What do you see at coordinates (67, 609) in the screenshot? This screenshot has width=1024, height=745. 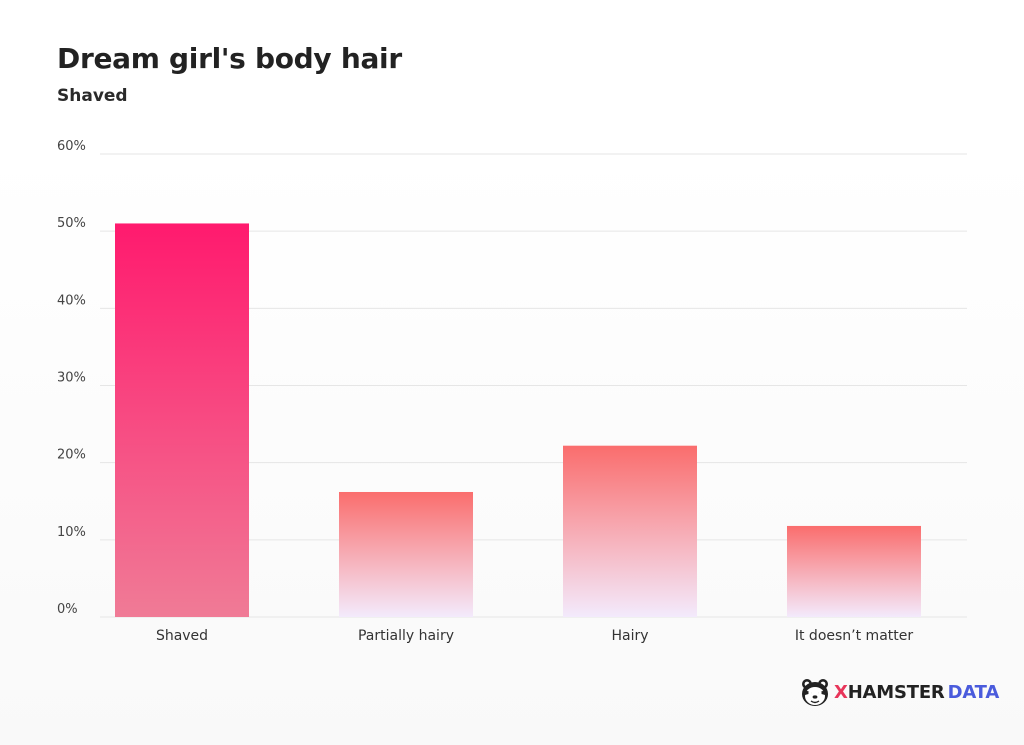 I see `y-tick-label: 0%` at bounding box center [67, 609].